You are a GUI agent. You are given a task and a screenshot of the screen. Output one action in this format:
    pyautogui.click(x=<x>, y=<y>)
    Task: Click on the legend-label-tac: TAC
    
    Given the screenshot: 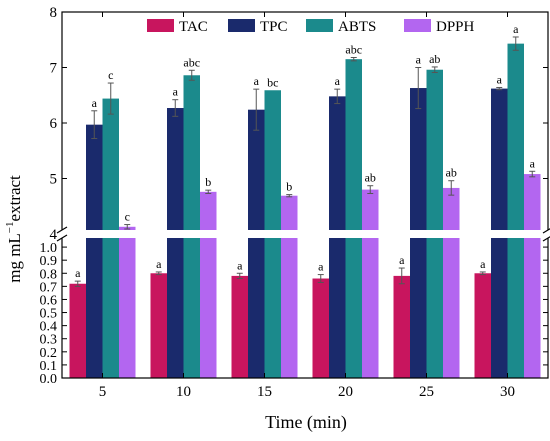 What is the action you would take?
    pyautogui.click(x=193, y=27)
    